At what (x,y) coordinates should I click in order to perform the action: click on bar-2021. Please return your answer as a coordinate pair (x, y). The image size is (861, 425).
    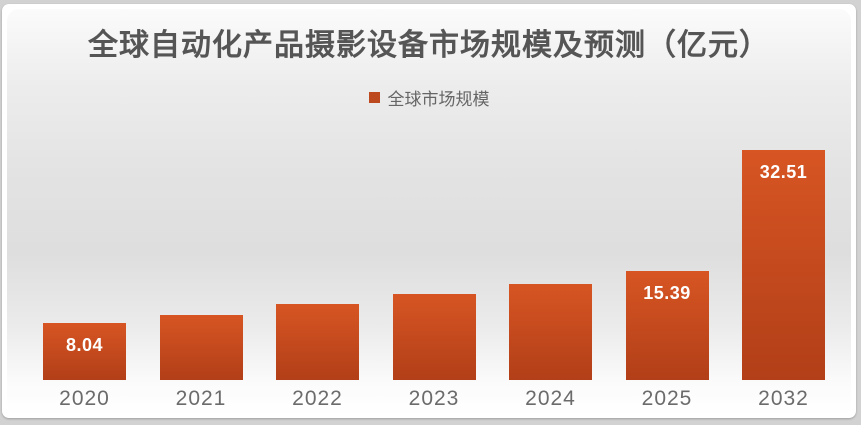
    Looking at the image, I should click on (201, 347).